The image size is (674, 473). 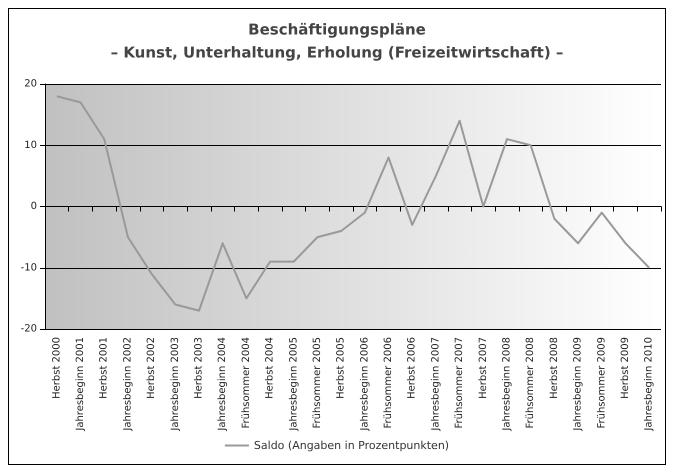 What do you see at coordinates (460, 383) in the screenshot?
I see `x-tick-label: Frühsommer 2007` at bounding box center [460, 383].